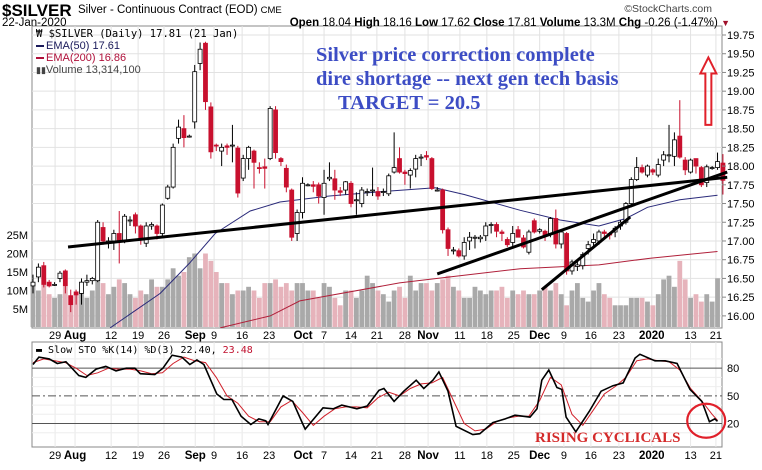 This screenshot has height=470, width=762. Describe the element at coordinates (351, 456) in the screenshot. I see `date-tick-label: 14` at that location.